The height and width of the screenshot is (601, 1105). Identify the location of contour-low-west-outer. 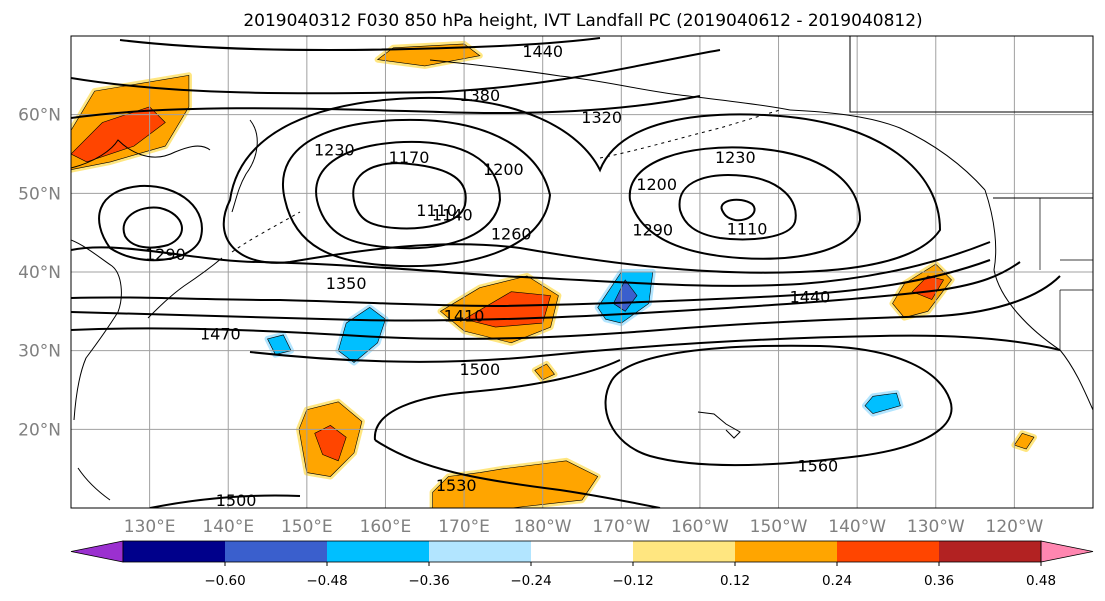
(150, 223).